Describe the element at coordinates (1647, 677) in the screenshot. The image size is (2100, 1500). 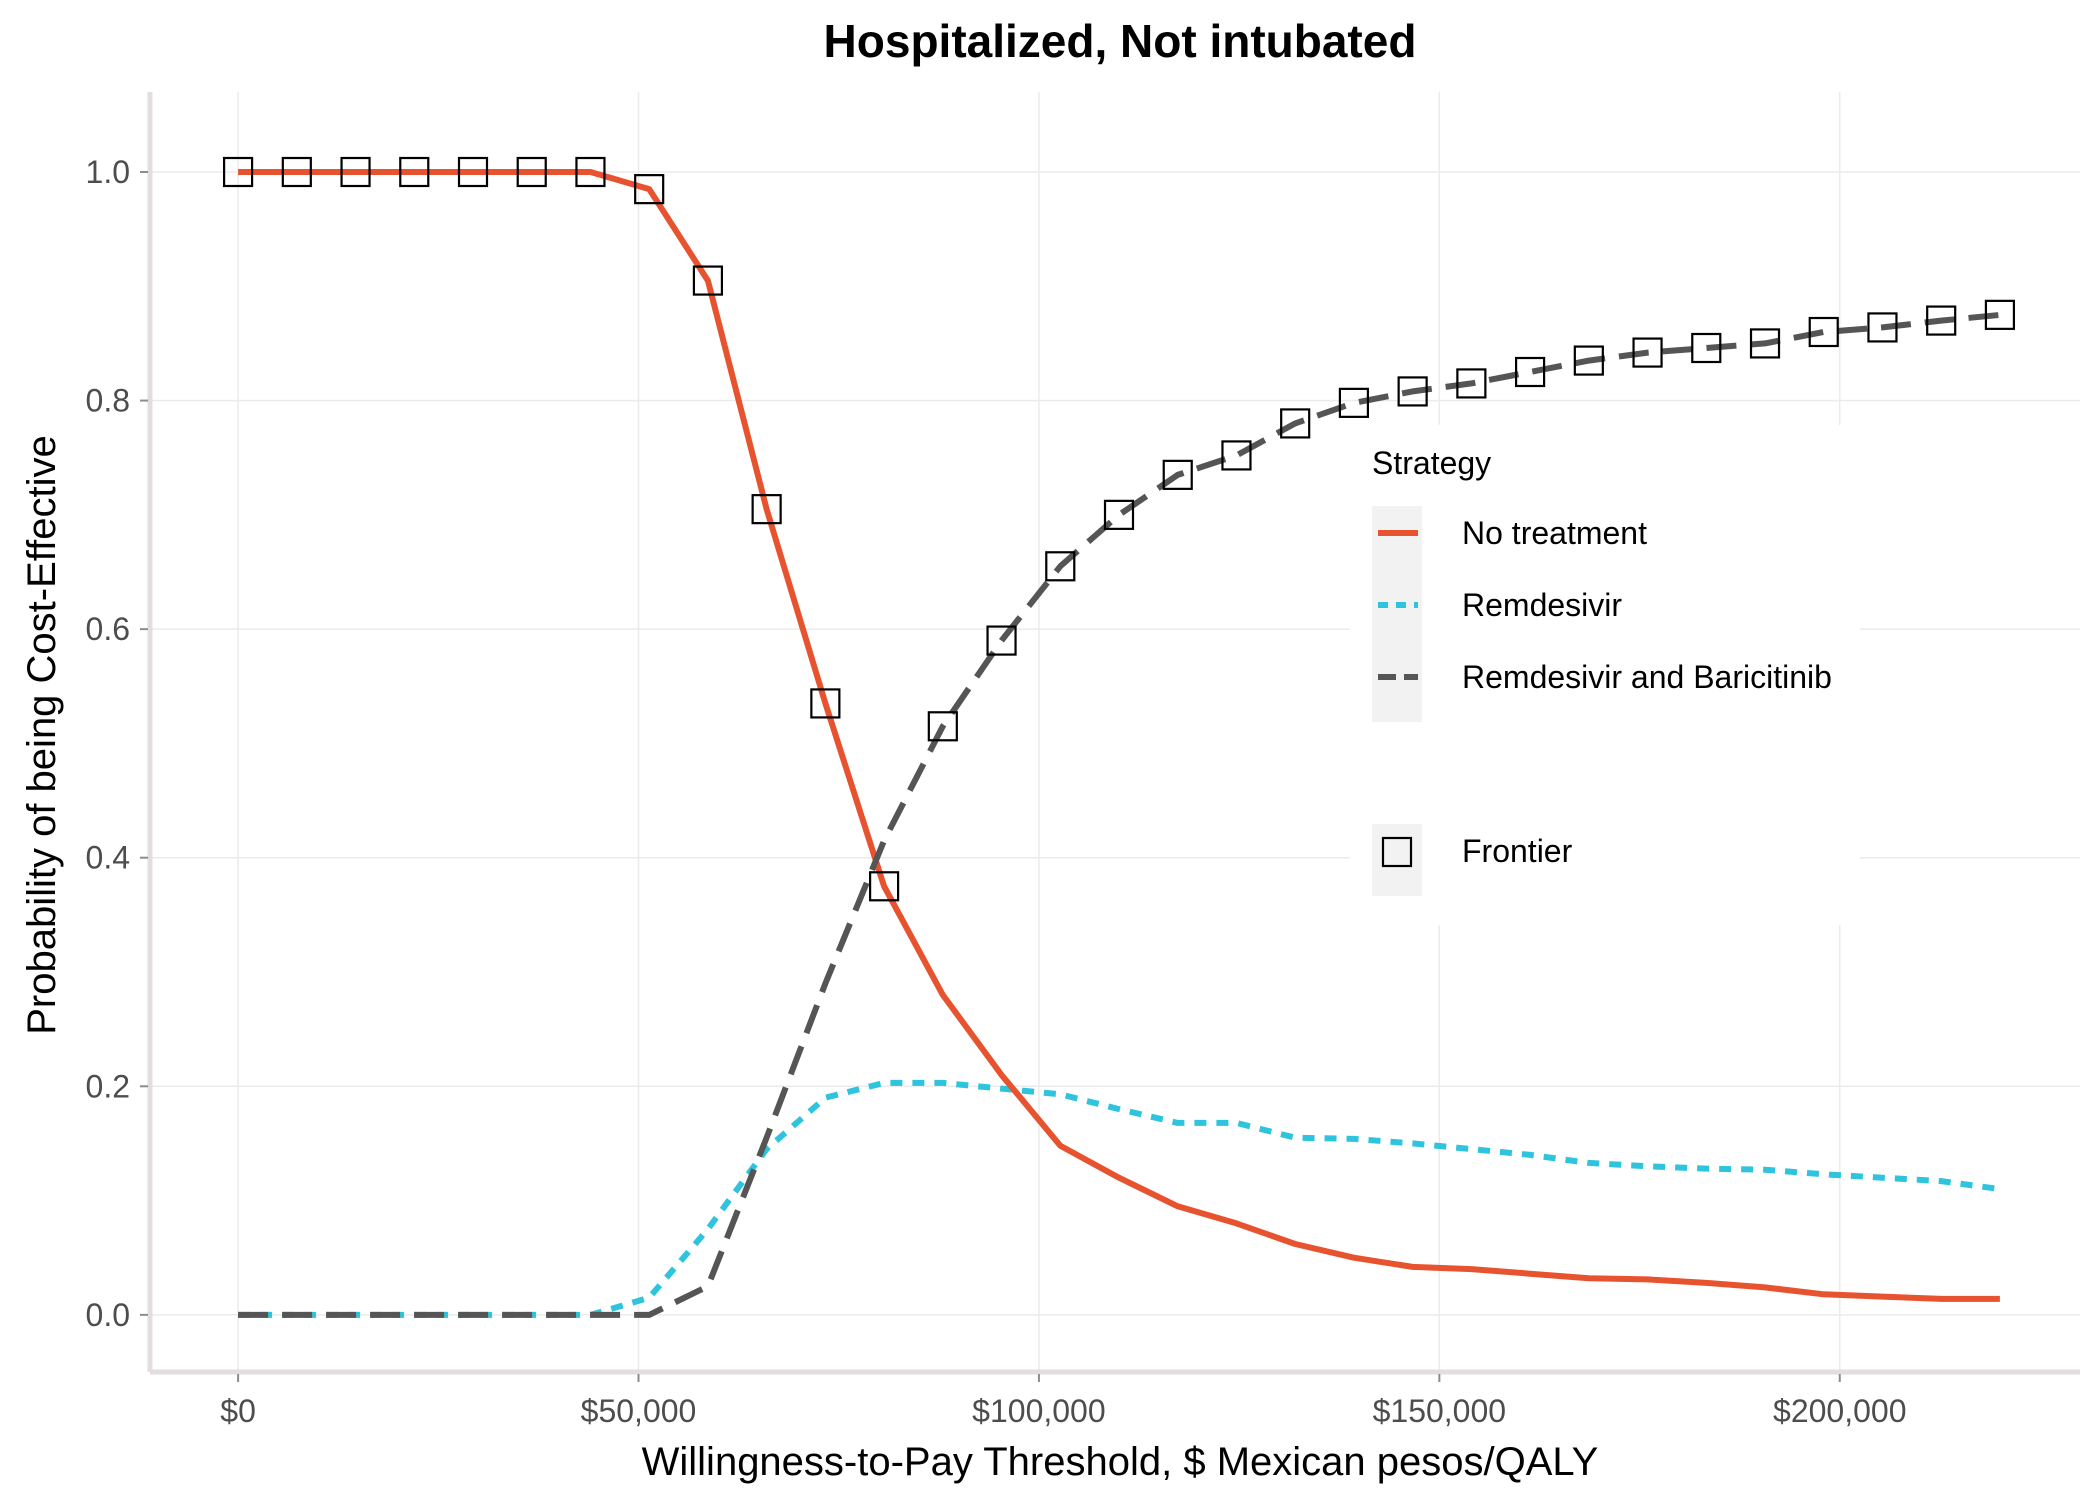
I see `legend-label-3: Remdesivir and Baricitinib` at that location.